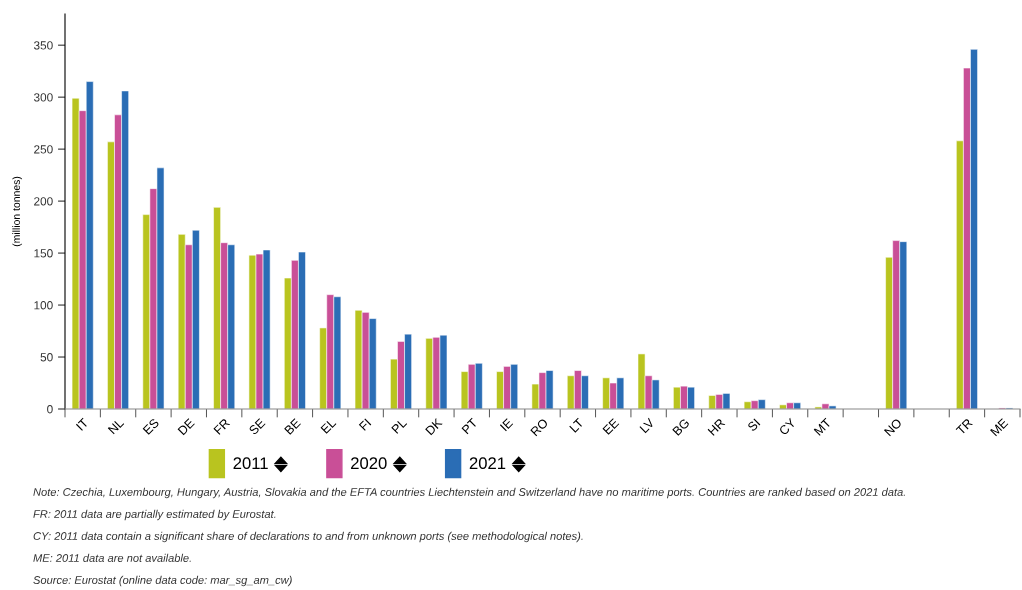  What do you see at coordinates (754, 425) in the screenshot?
I see `x-tick-label: SI` at bounding box center [754, 425].